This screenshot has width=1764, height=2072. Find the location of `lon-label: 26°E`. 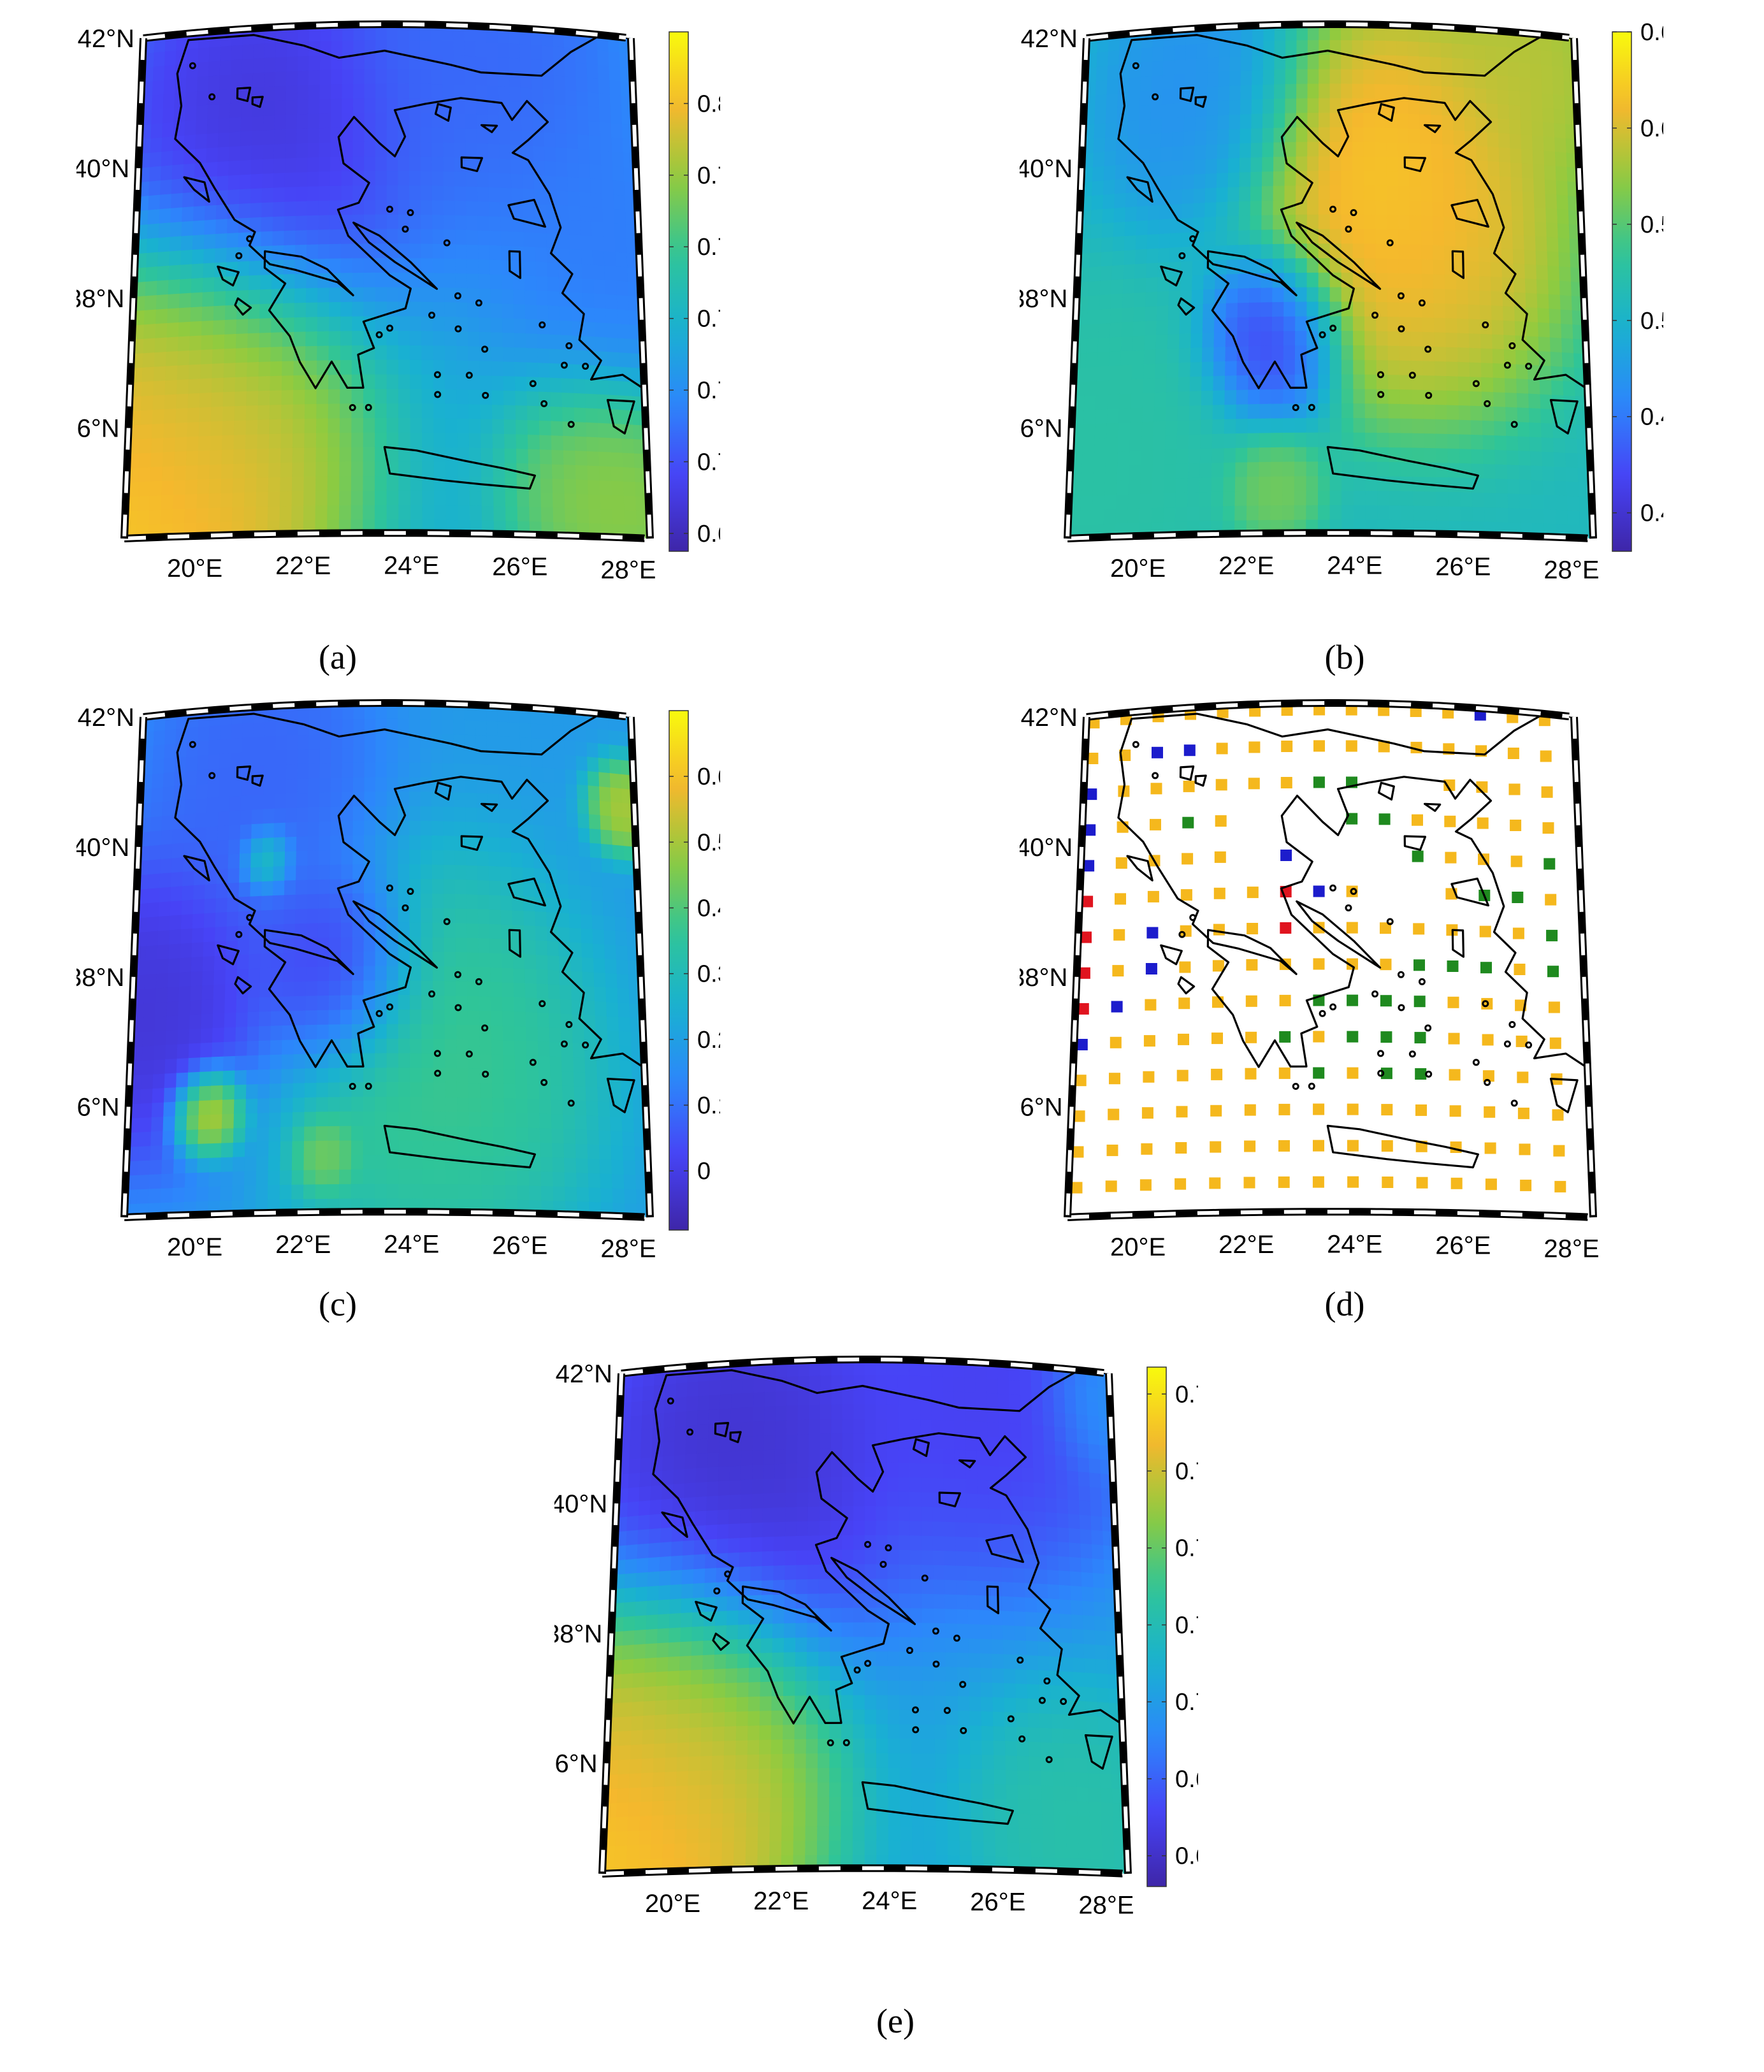

lon-label: 26°E is located at coordinates (519, 567).